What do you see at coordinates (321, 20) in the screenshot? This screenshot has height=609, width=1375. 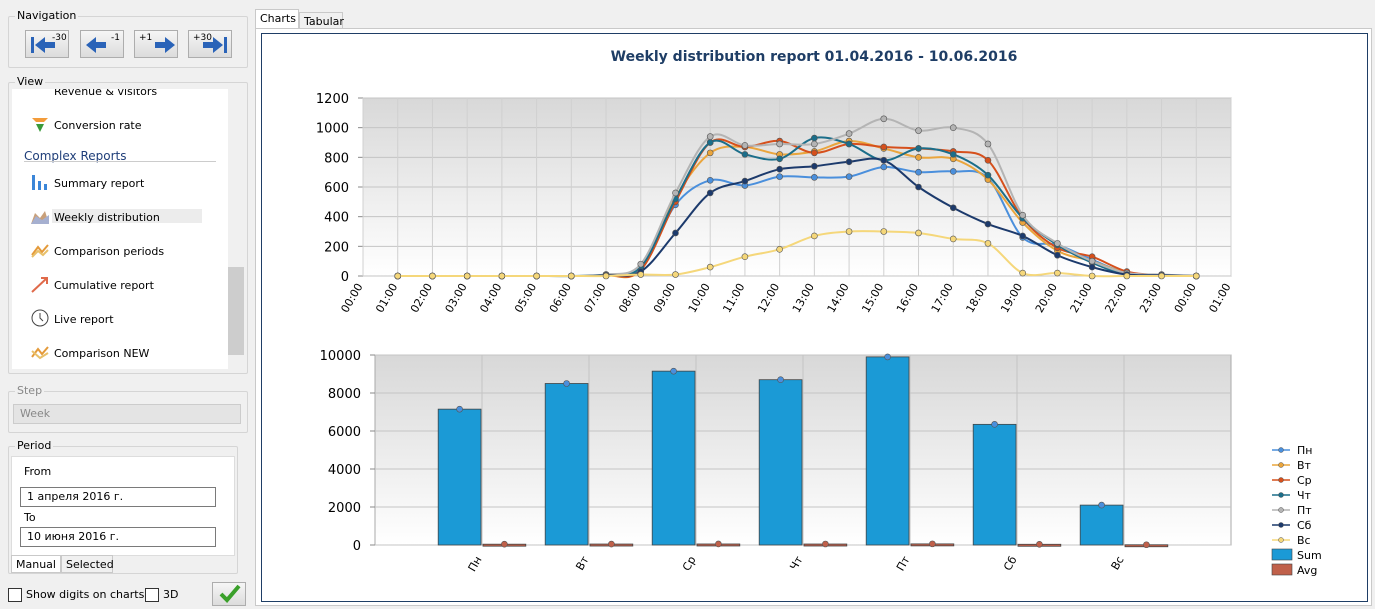 I see `main-tab: Tabular` at bounding box center [321, 20].